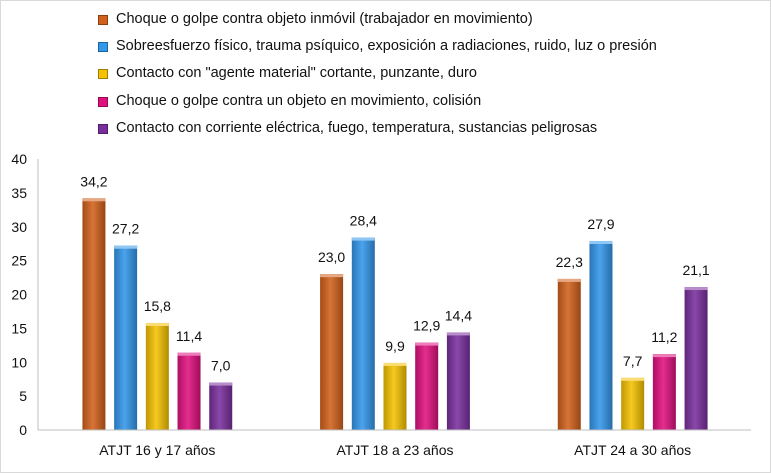 This screenshot has width=771, height=473. Describe the element at coordinates (19, 328) in the screenshot. I see `y-tick-label: 15` at that location.